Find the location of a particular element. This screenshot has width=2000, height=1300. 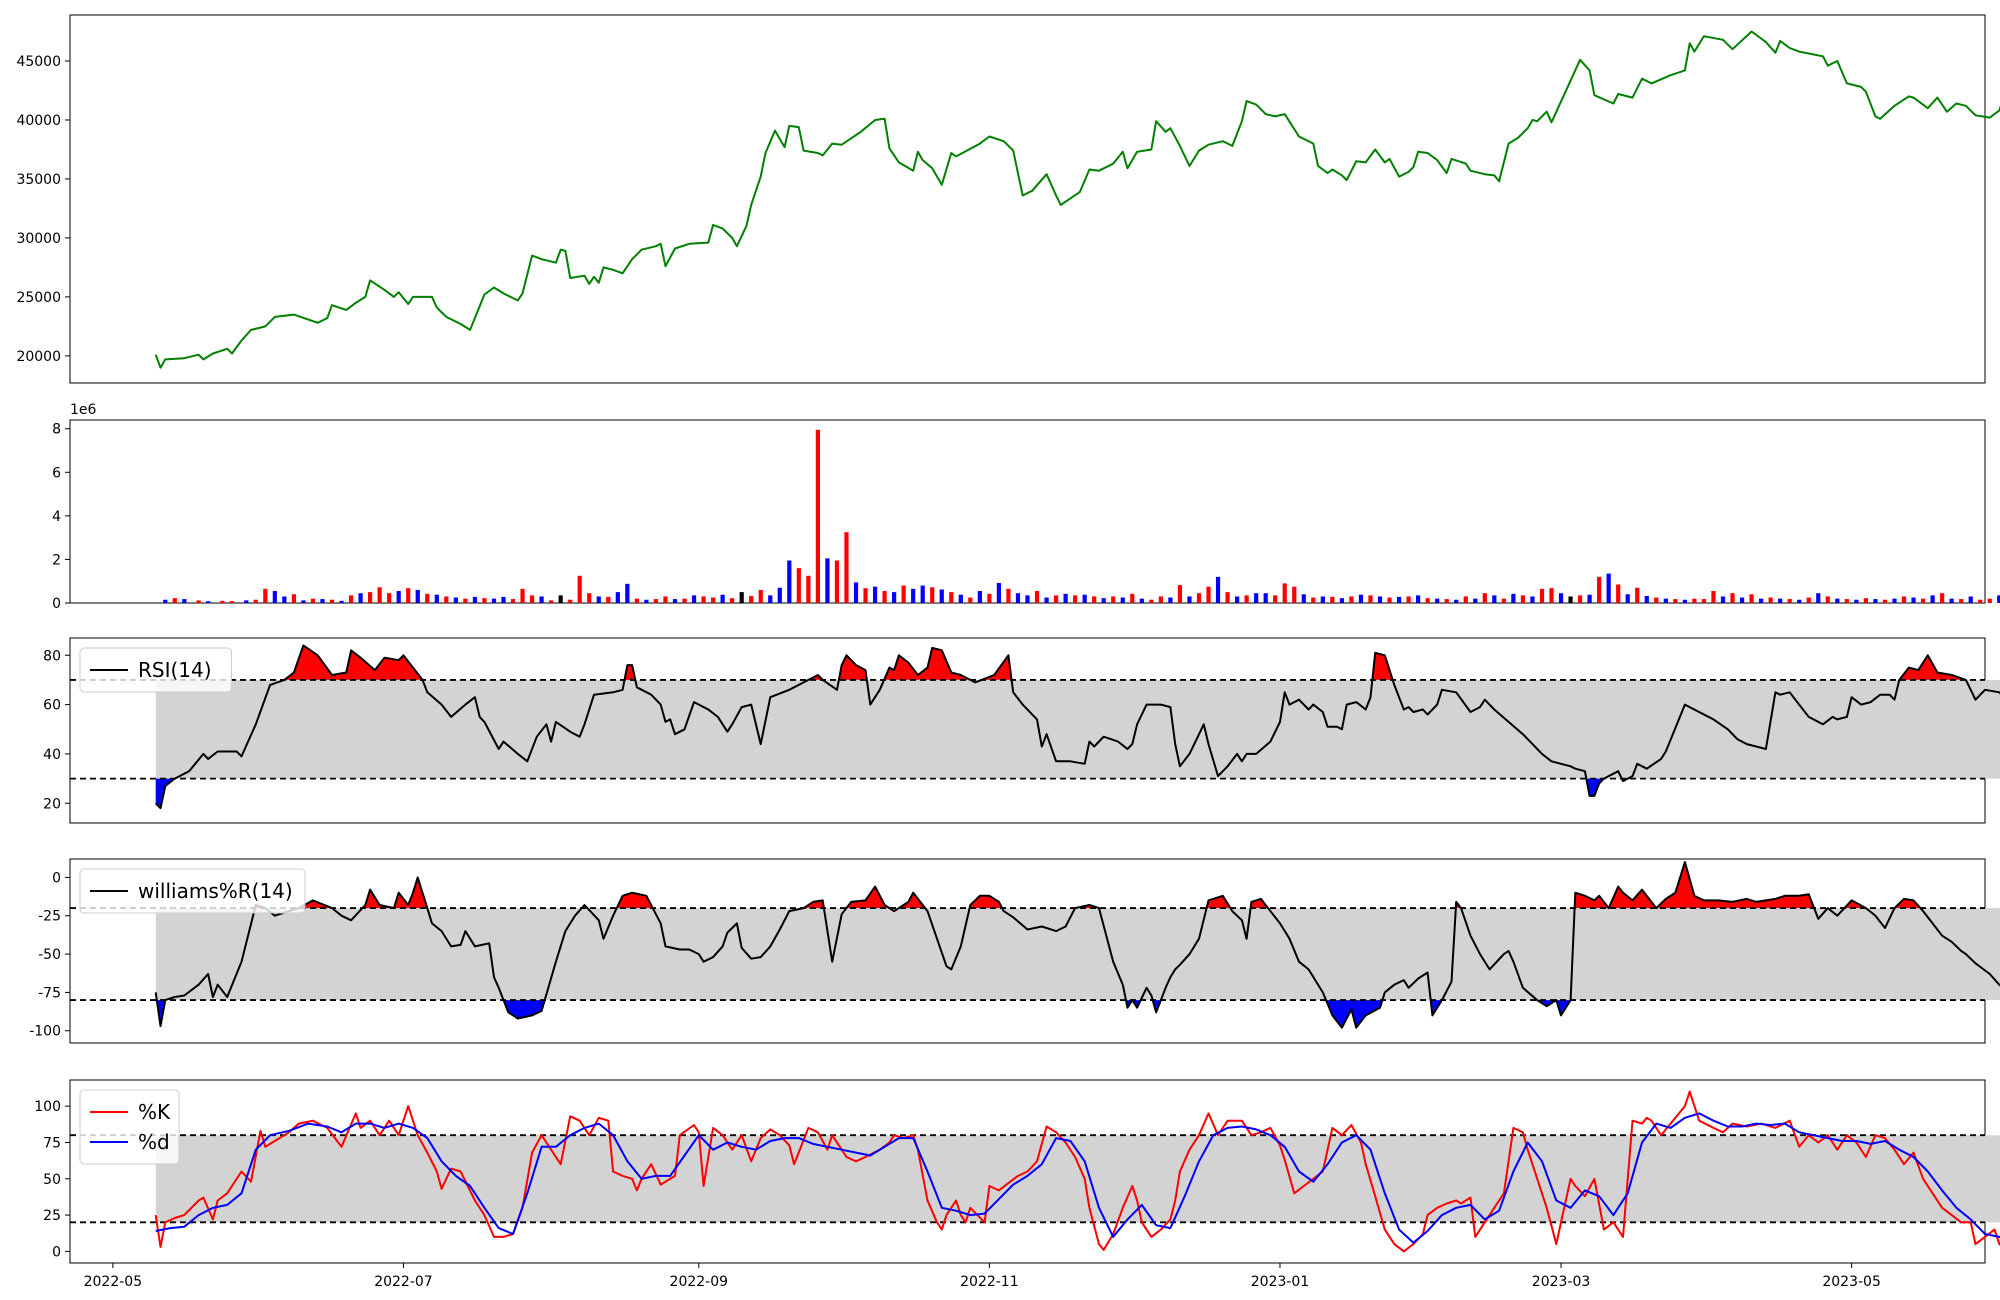

rsi-series-line is located at coordinates (1077, 727).